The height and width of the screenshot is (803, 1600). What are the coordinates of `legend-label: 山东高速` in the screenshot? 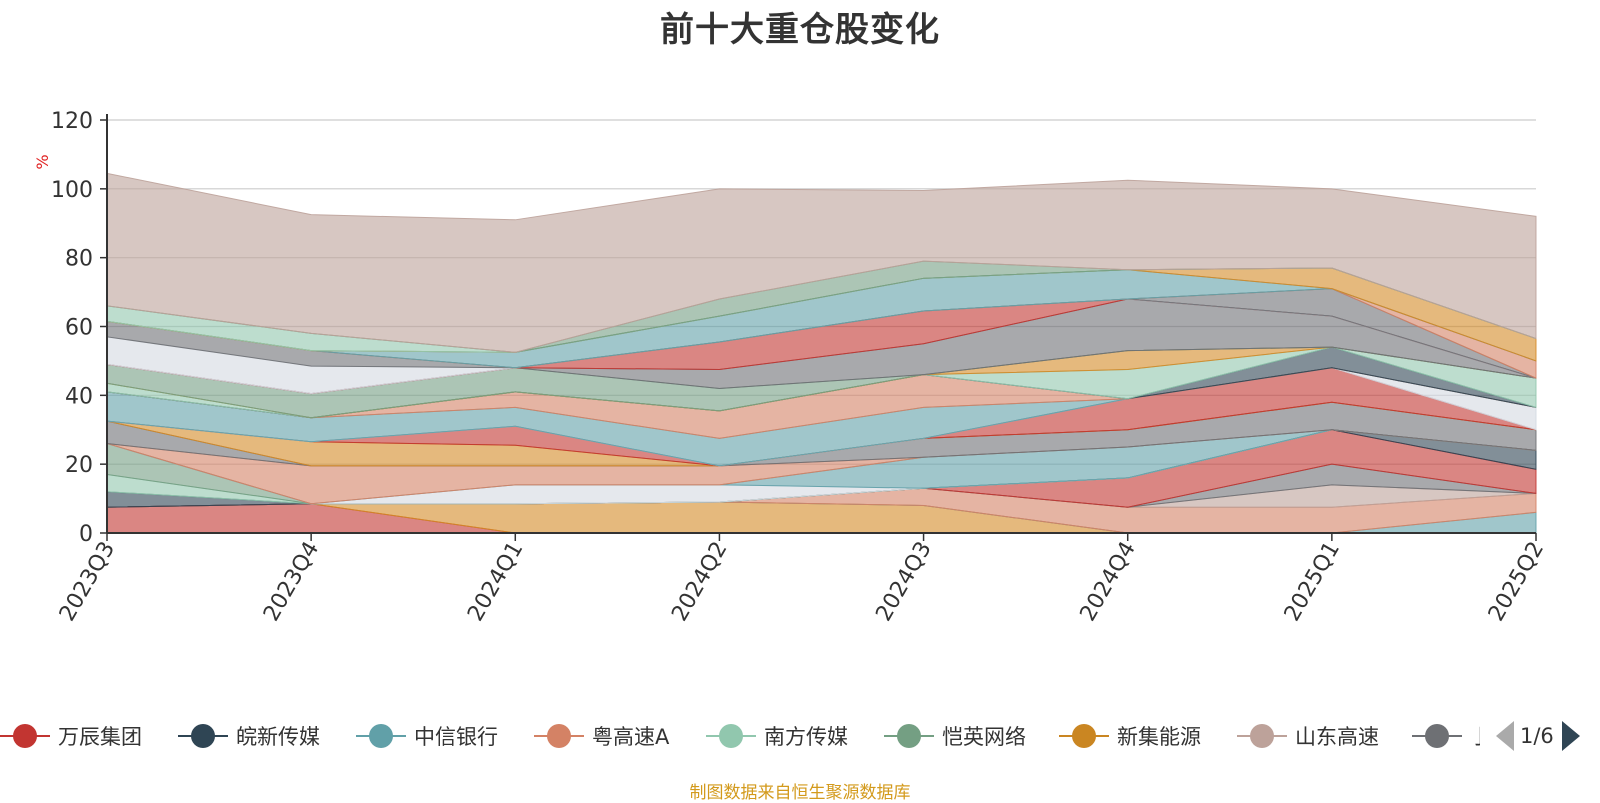 It's located at (1337, 737).